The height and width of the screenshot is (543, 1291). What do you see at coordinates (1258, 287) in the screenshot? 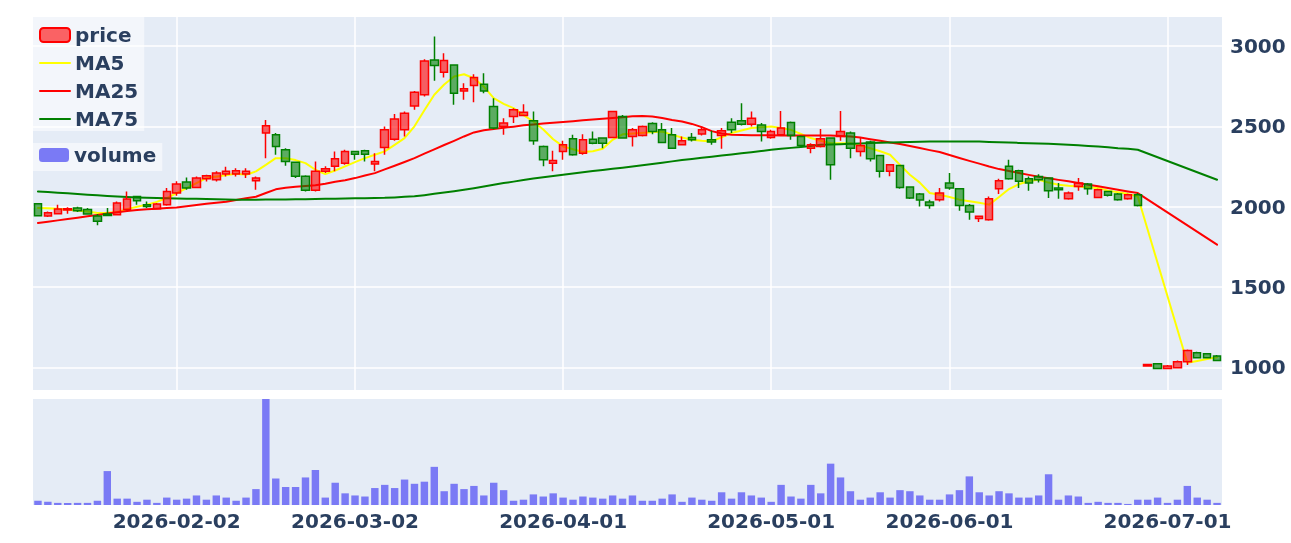
I see `y-tick-label: 1500` at bounding box center [1258, 287].